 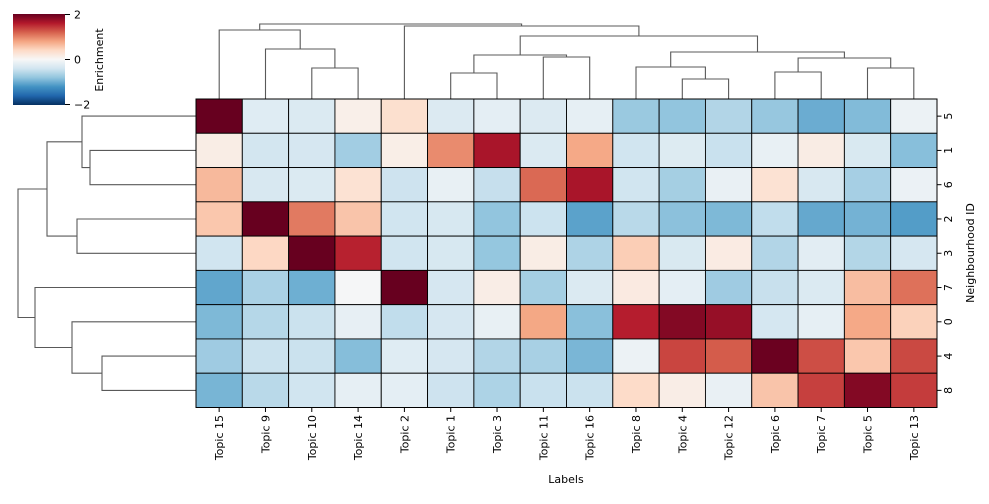 What do you see at coordinates (948, 390) in the screenshot?
I see `y-tick-label: 8` at bounding box center [948, 390].